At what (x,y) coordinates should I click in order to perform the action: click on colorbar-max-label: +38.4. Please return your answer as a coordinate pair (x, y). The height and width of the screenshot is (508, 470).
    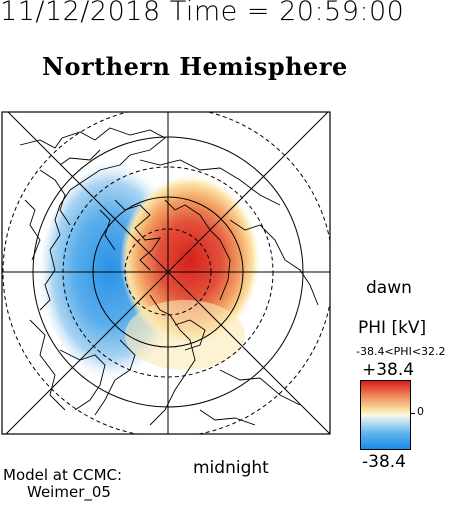
    Looking at the image, I should click on (388, 370).